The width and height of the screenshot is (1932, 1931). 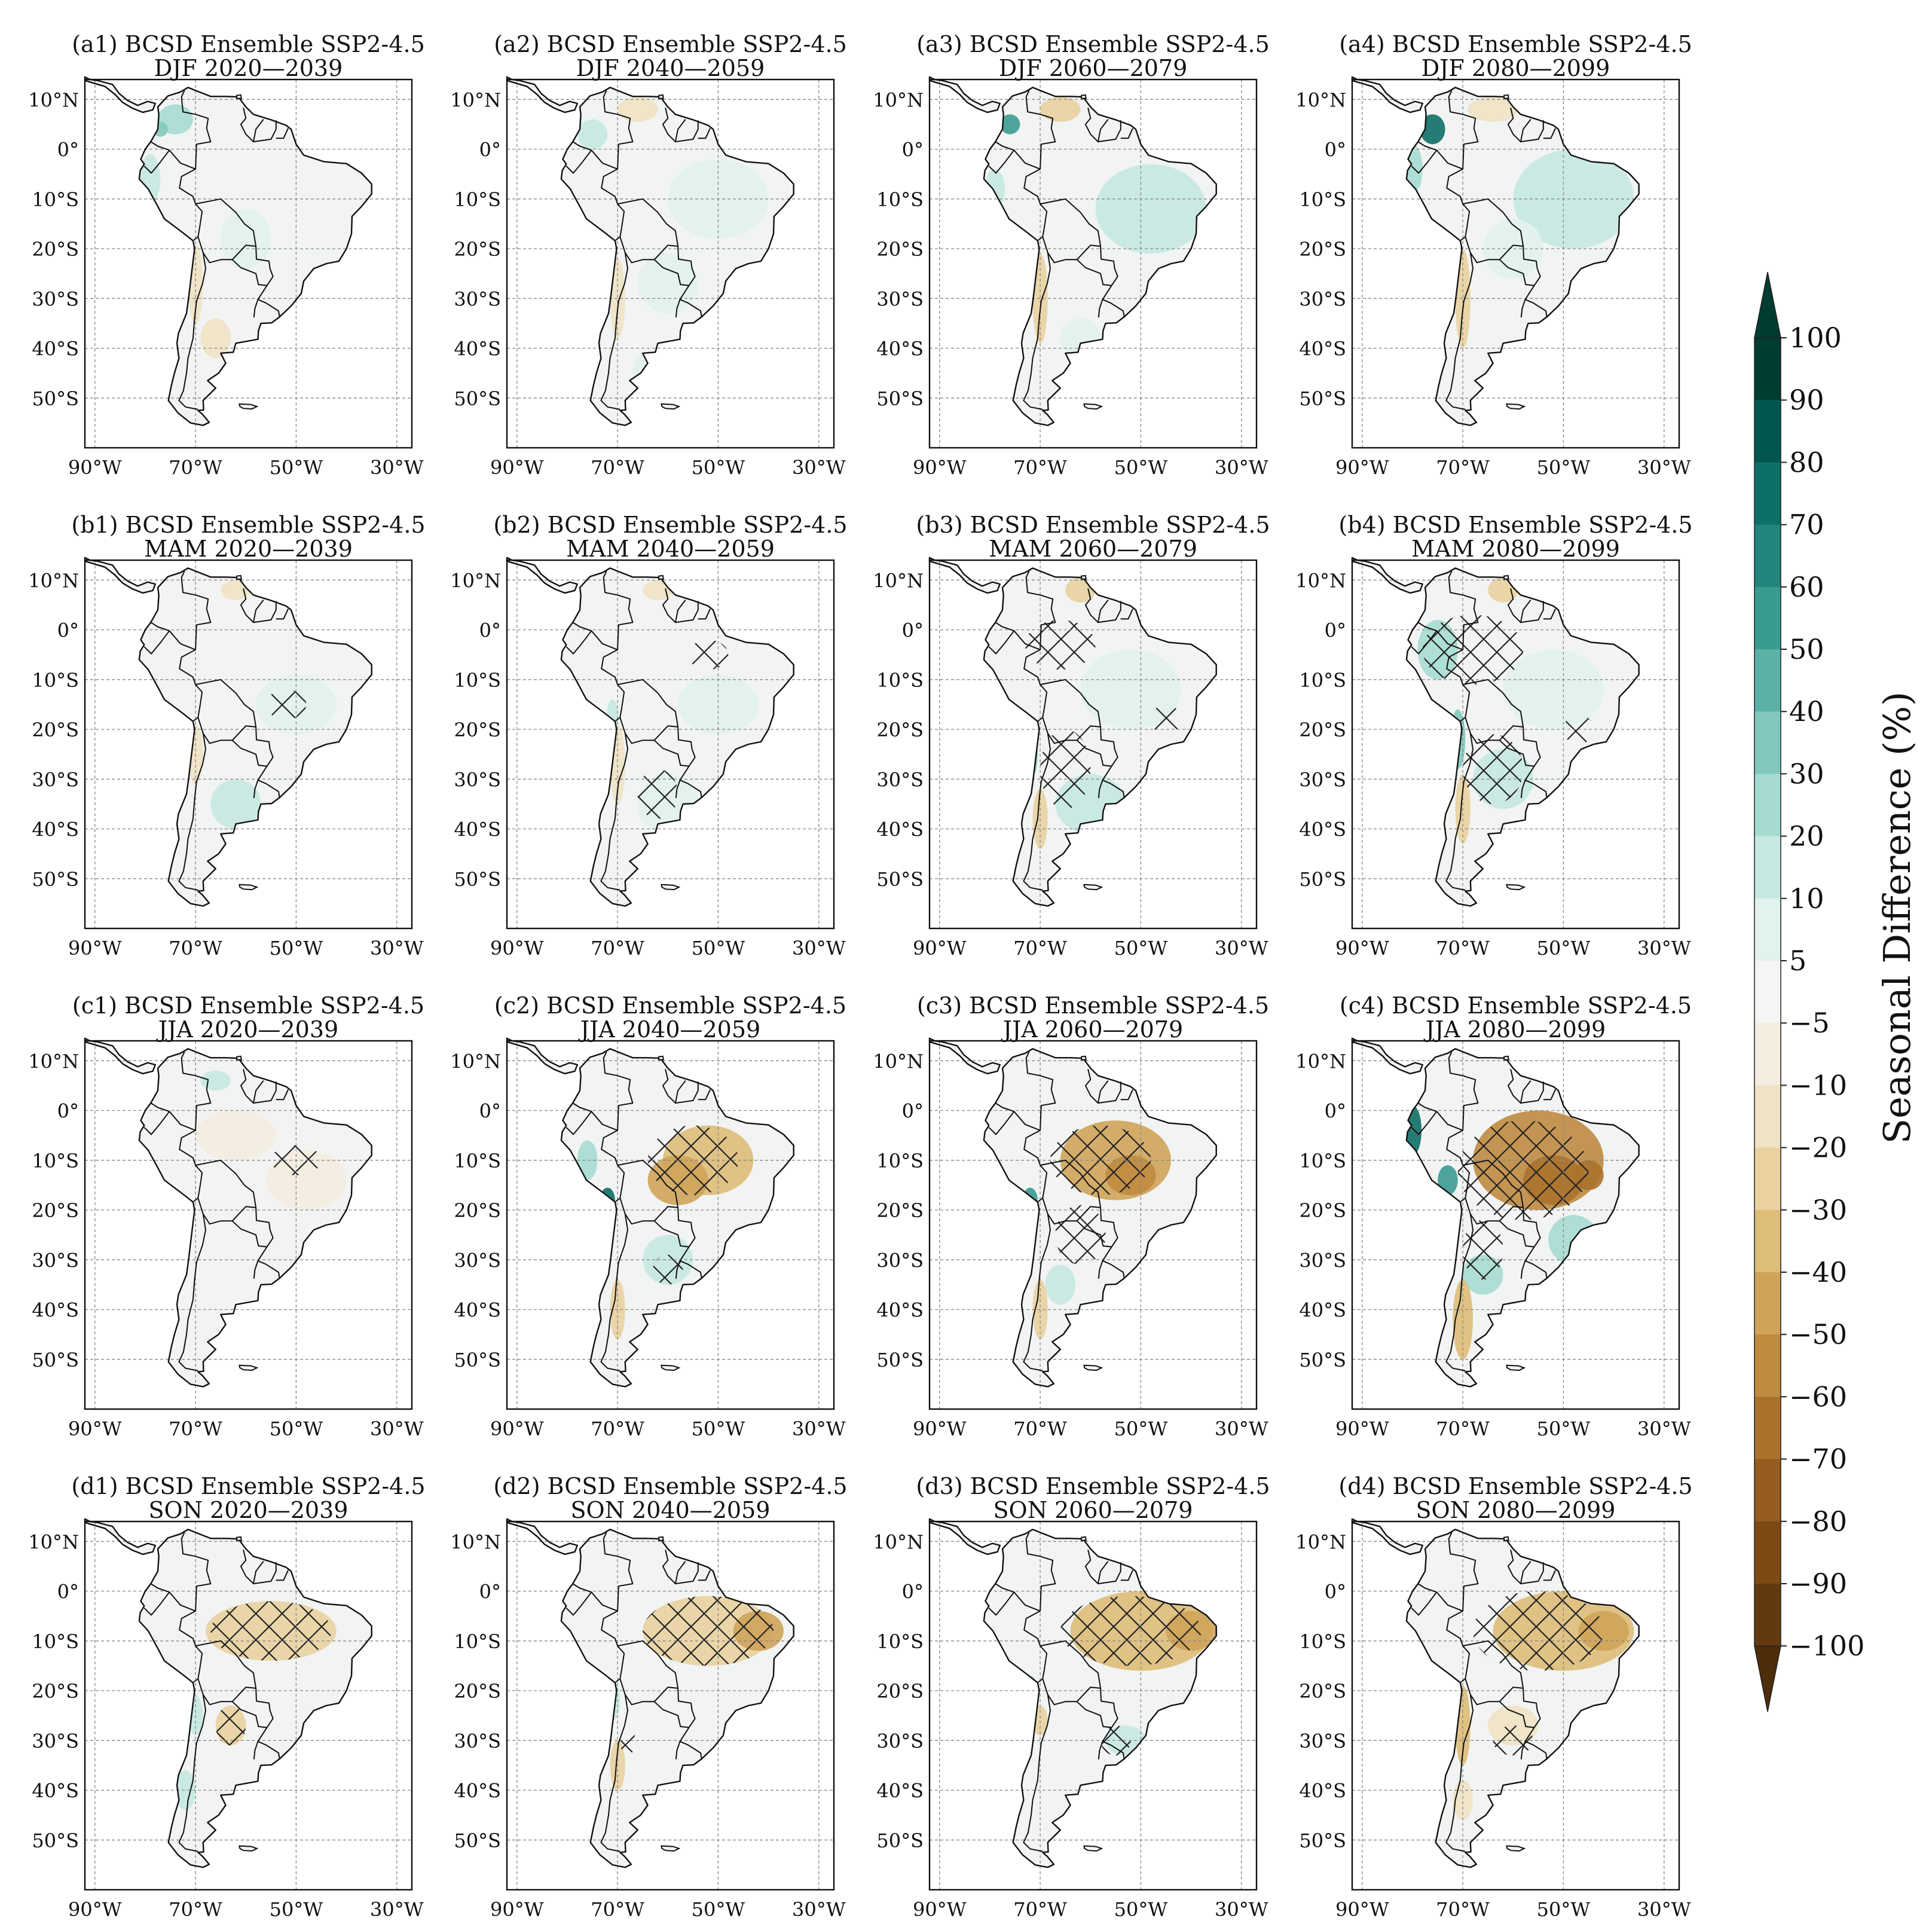 What do you see at coordinates (286, 704) in the screenshot?
I see `significance-hatch` at bounding box center [286, 704].